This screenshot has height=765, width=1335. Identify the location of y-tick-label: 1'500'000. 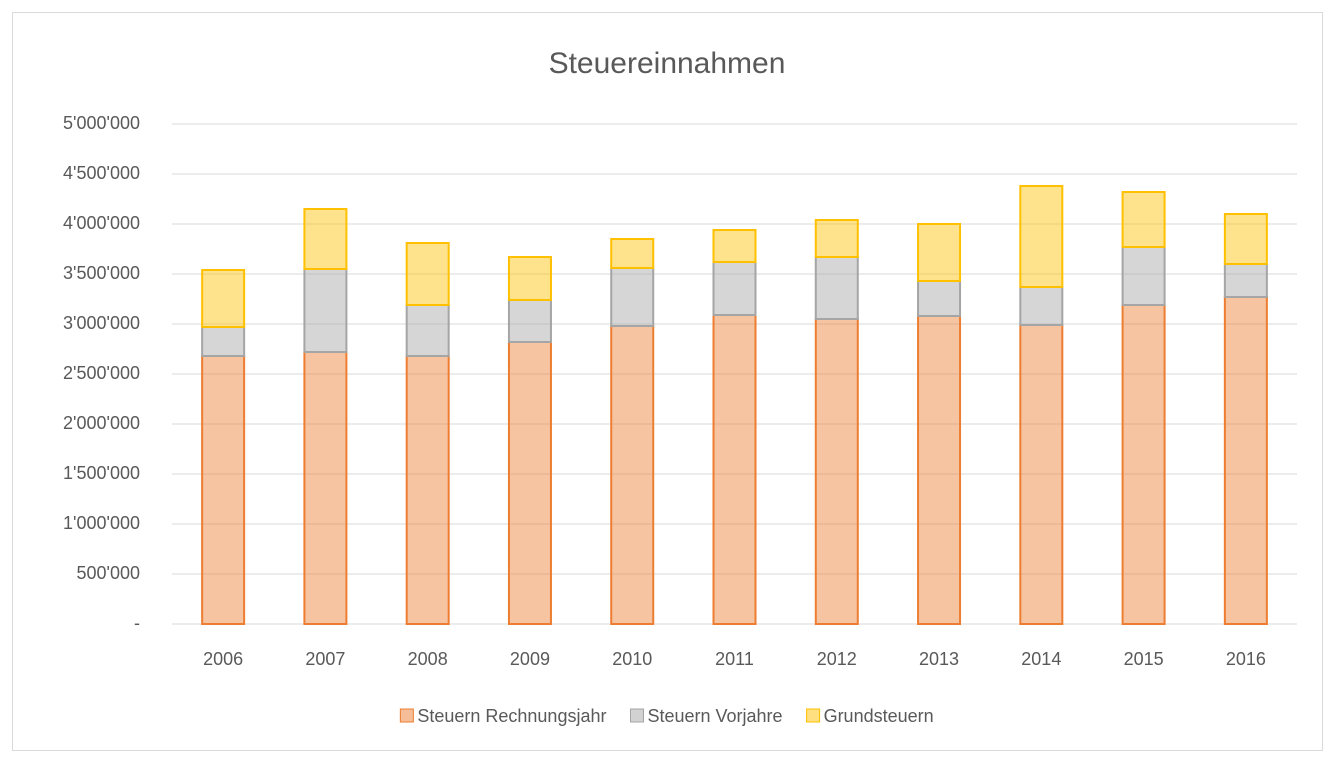
(101, 473).